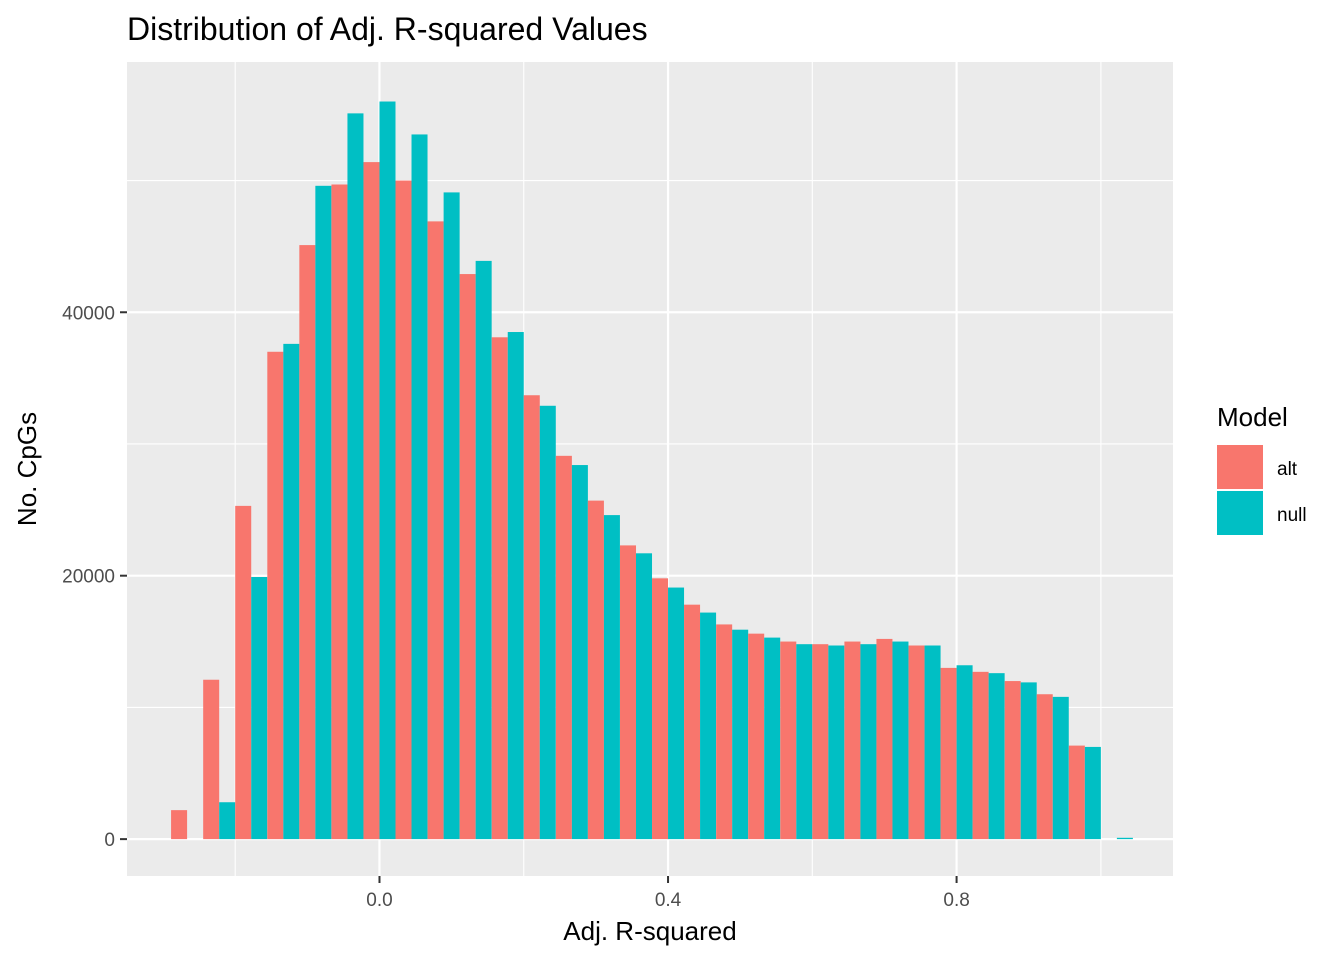  What do you see at coordinates (88, 577) in the screenshot?
I see `y-tick-label: 20000` at bounding box center [88, 577].